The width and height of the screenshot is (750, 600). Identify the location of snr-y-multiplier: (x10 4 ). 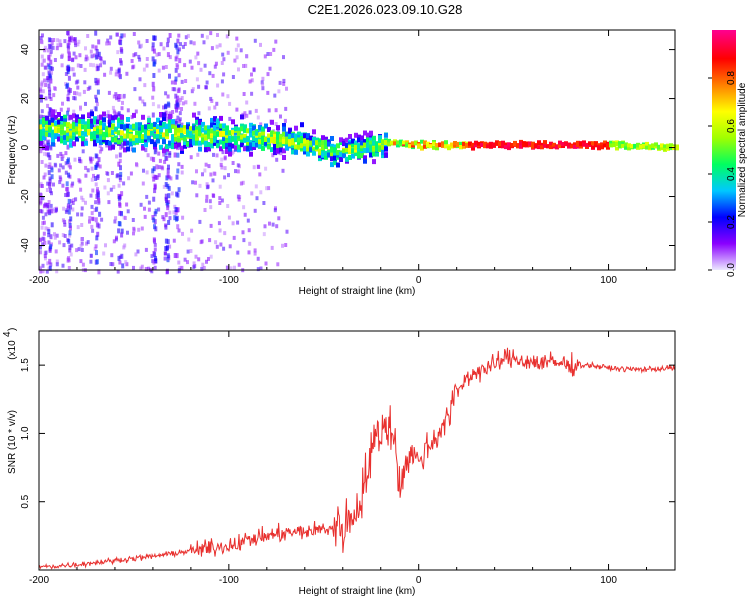
(10, 344).